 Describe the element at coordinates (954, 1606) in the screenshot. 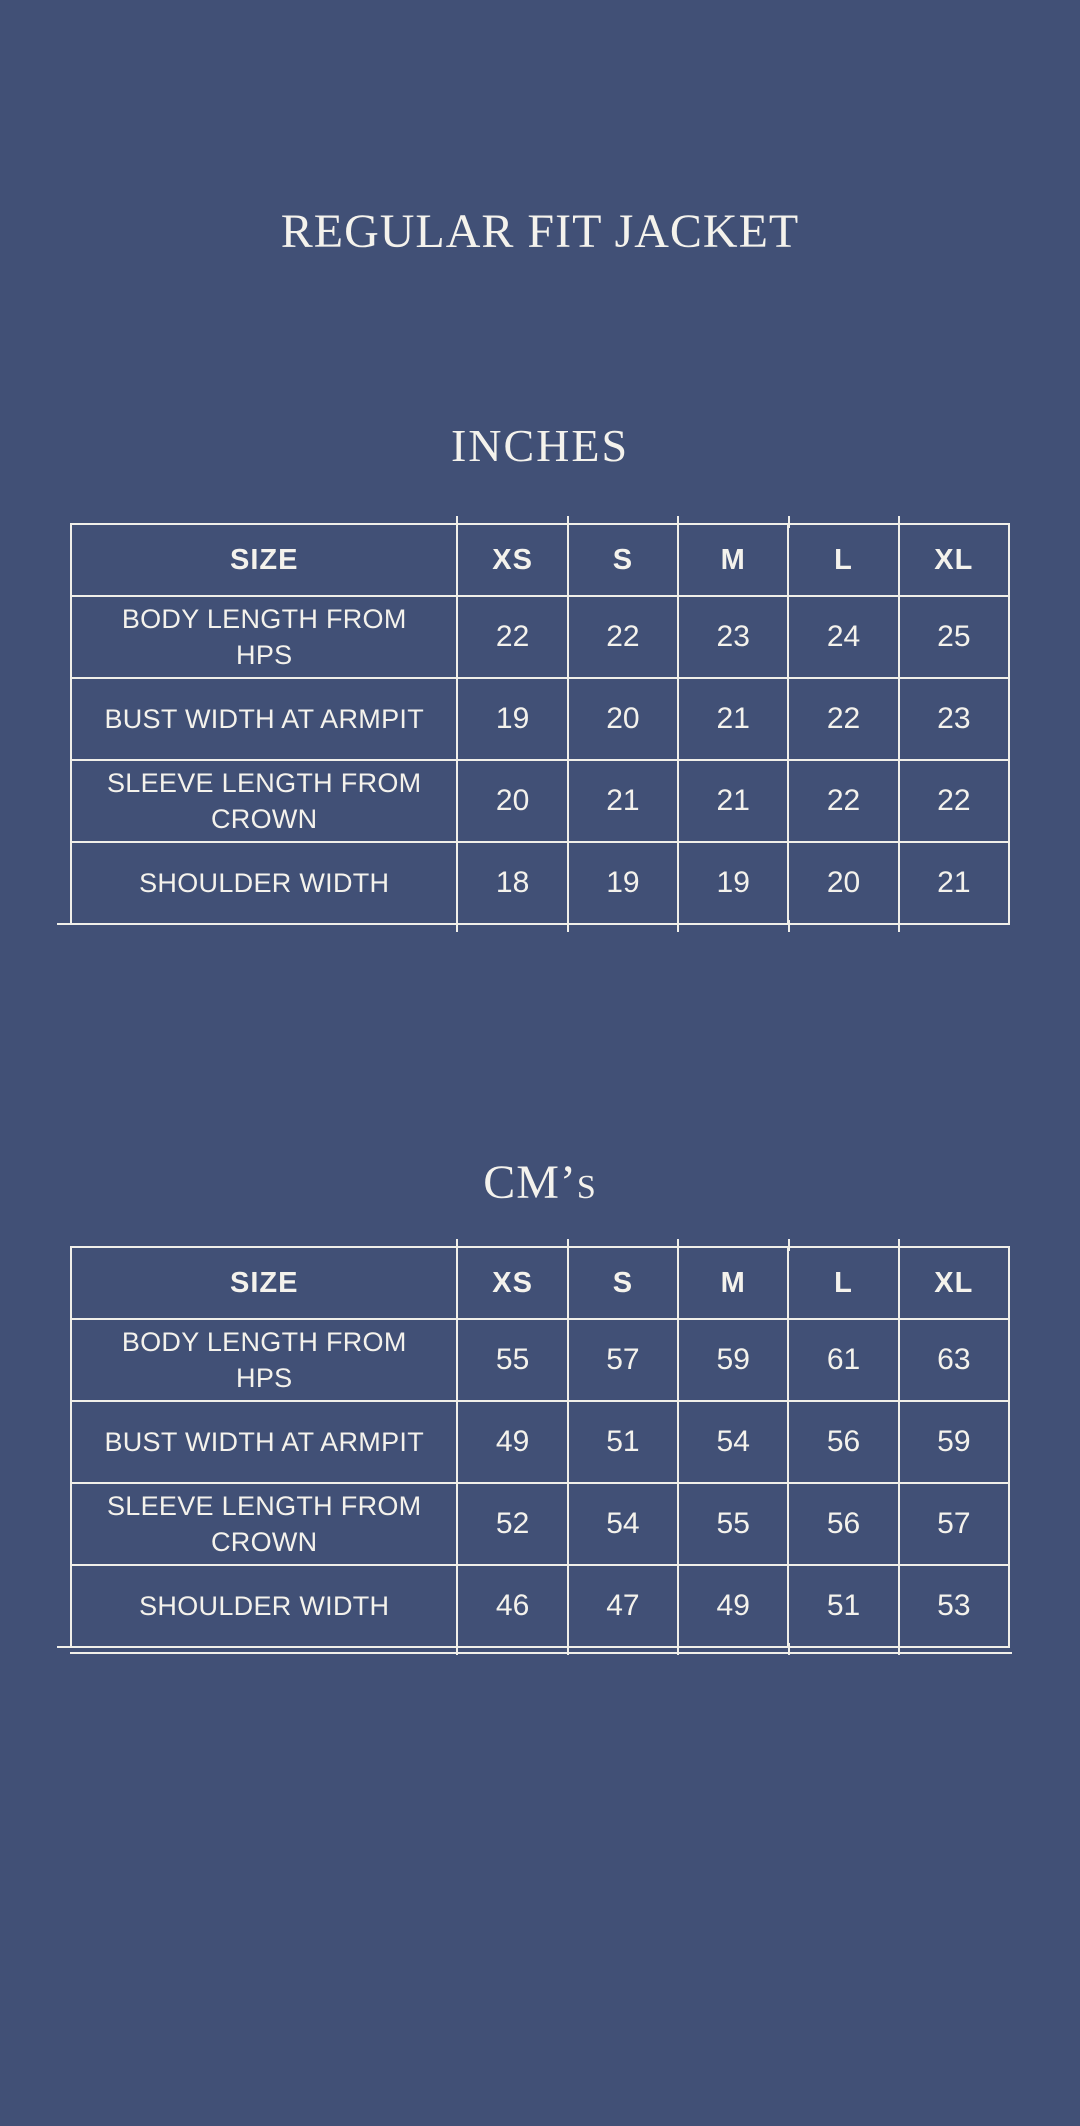

I see `value-cell: 53` at that location.